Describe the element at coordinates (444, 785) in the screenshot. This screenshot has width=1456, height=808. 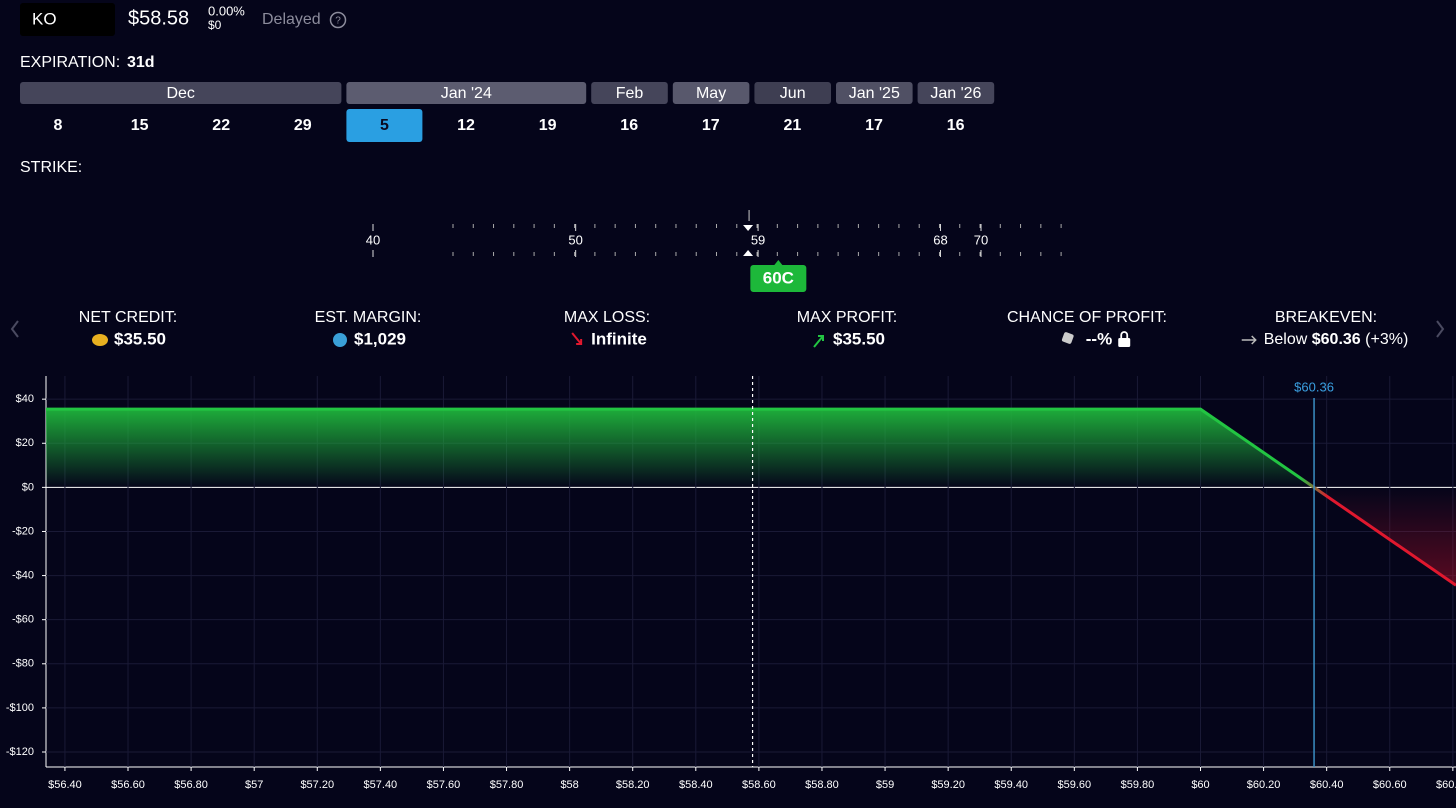
I see `x-tick-label: $57.60` at that location.